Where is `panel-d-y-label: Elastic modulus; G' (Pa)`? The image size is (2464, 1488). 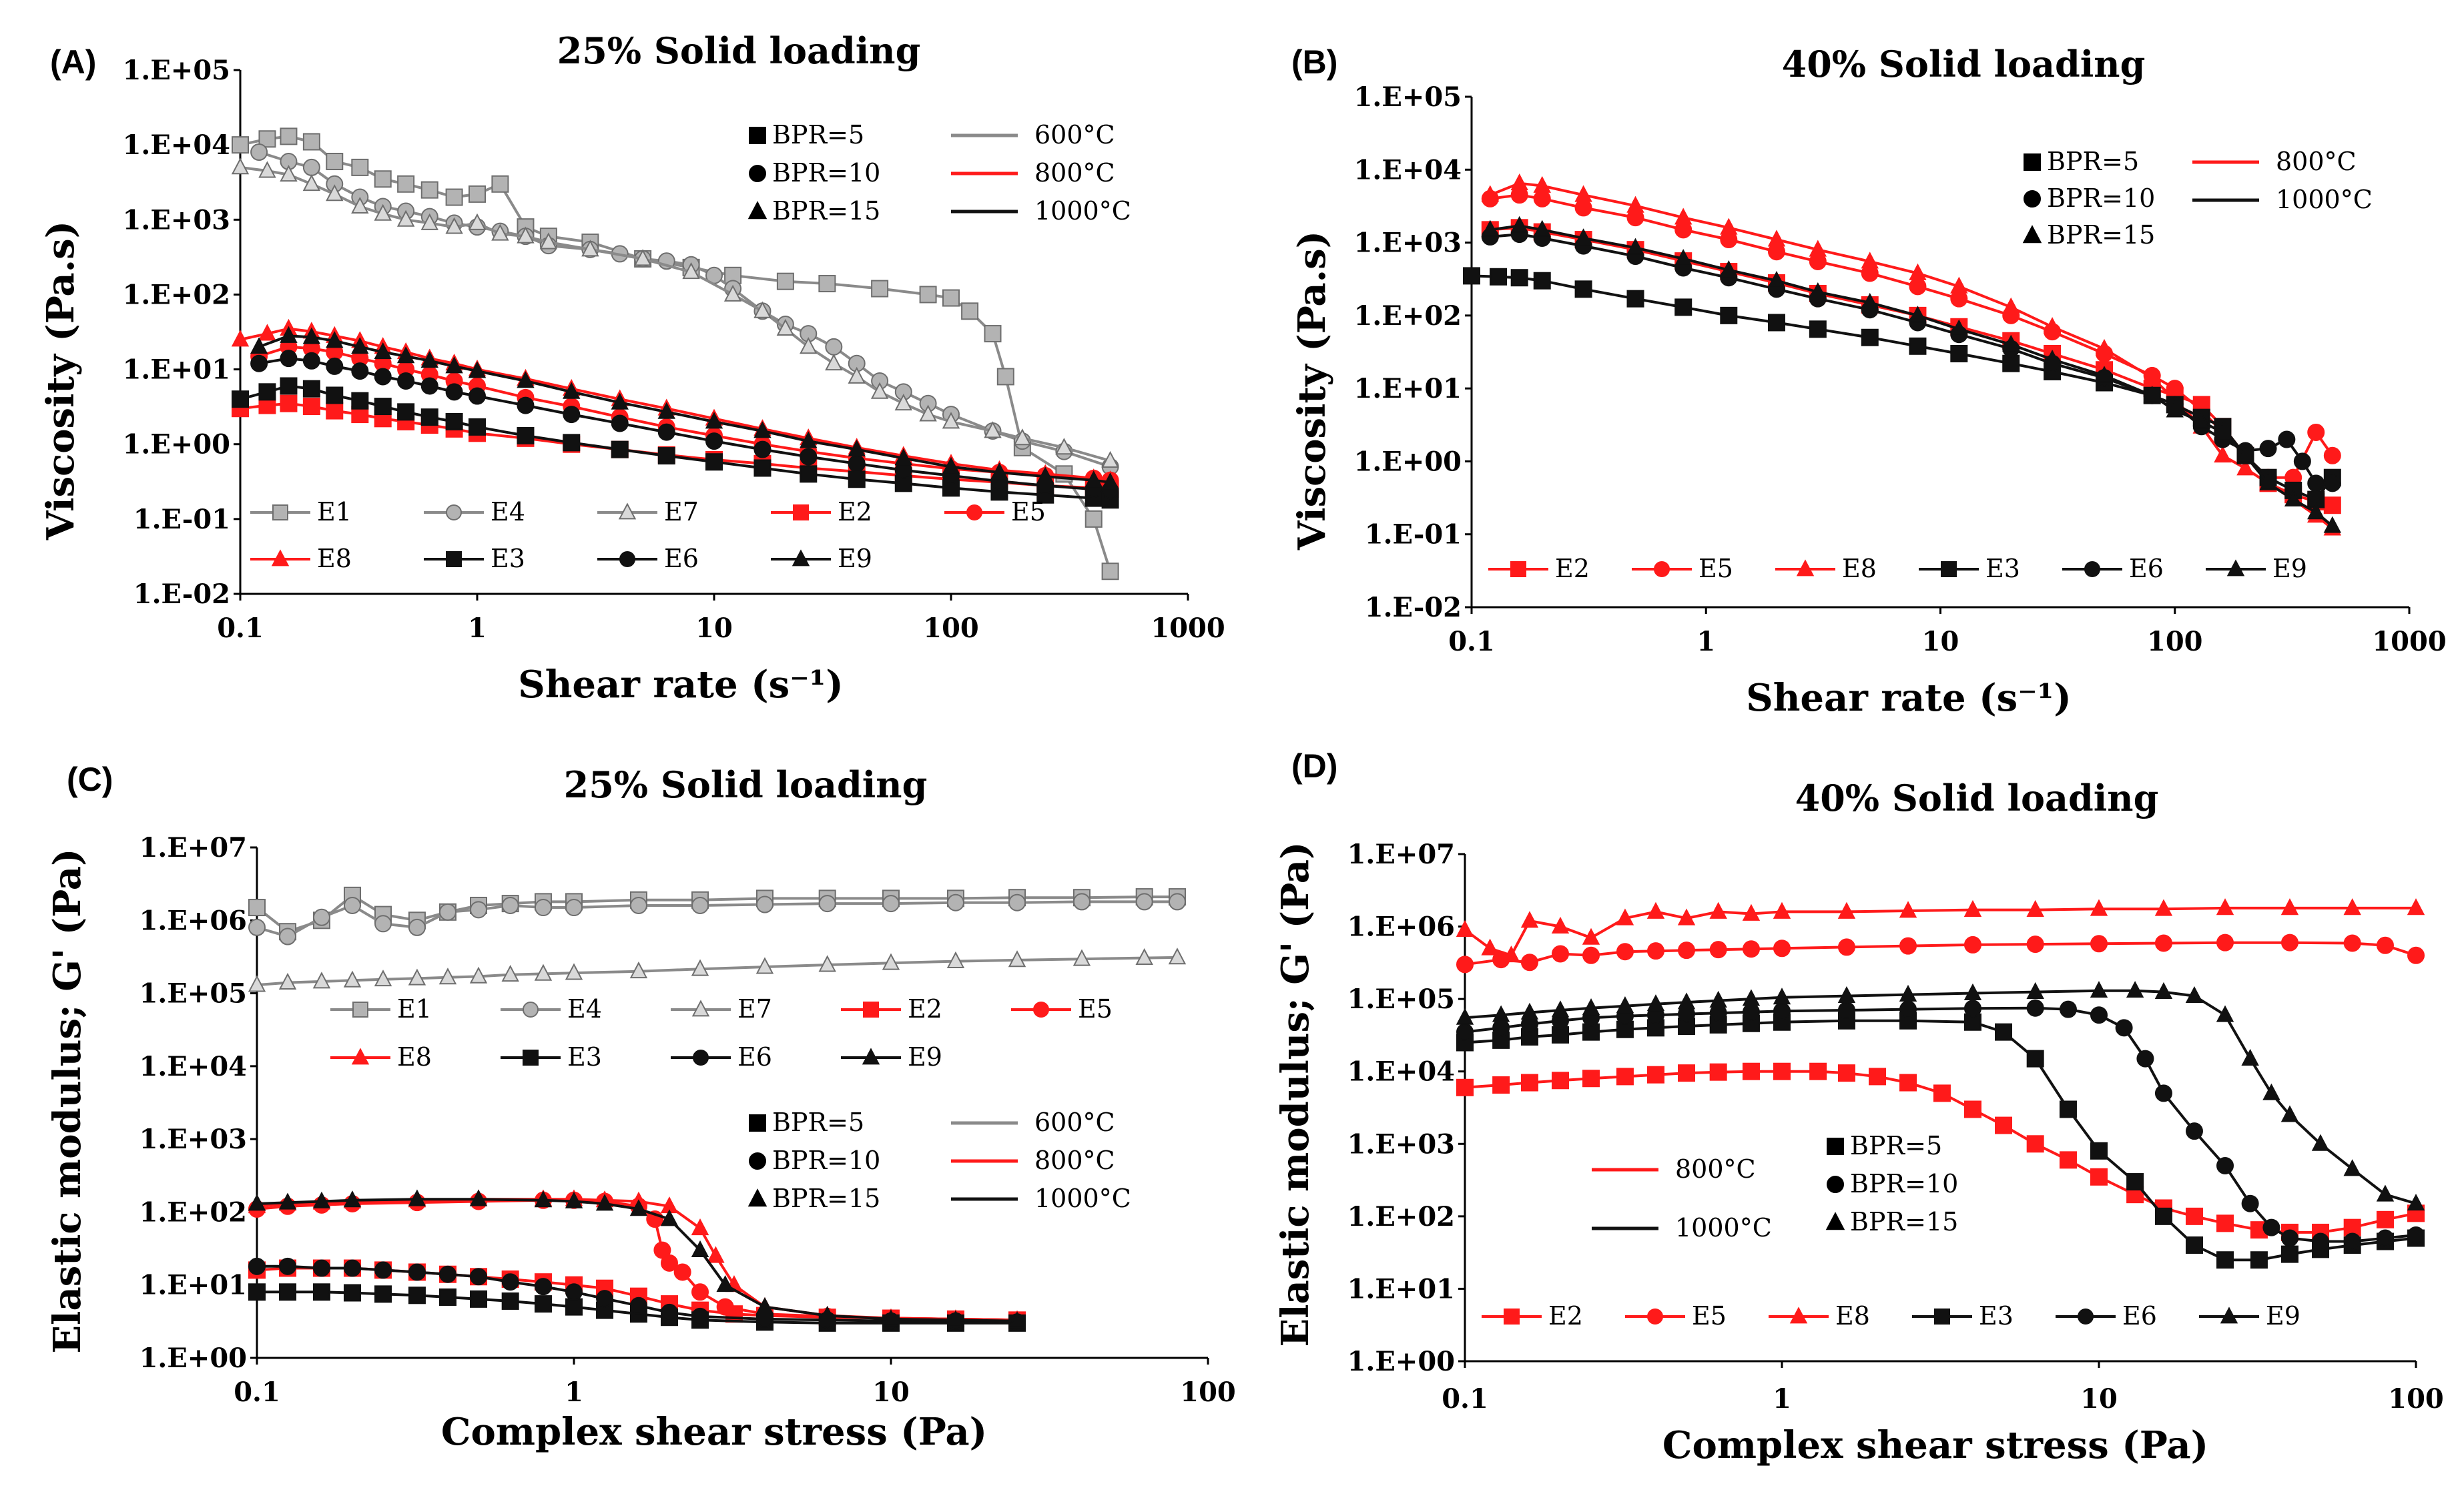
panel-d-y-label: Elastic modulus; G' (Pa) is located at coordinates (1295, 1094).